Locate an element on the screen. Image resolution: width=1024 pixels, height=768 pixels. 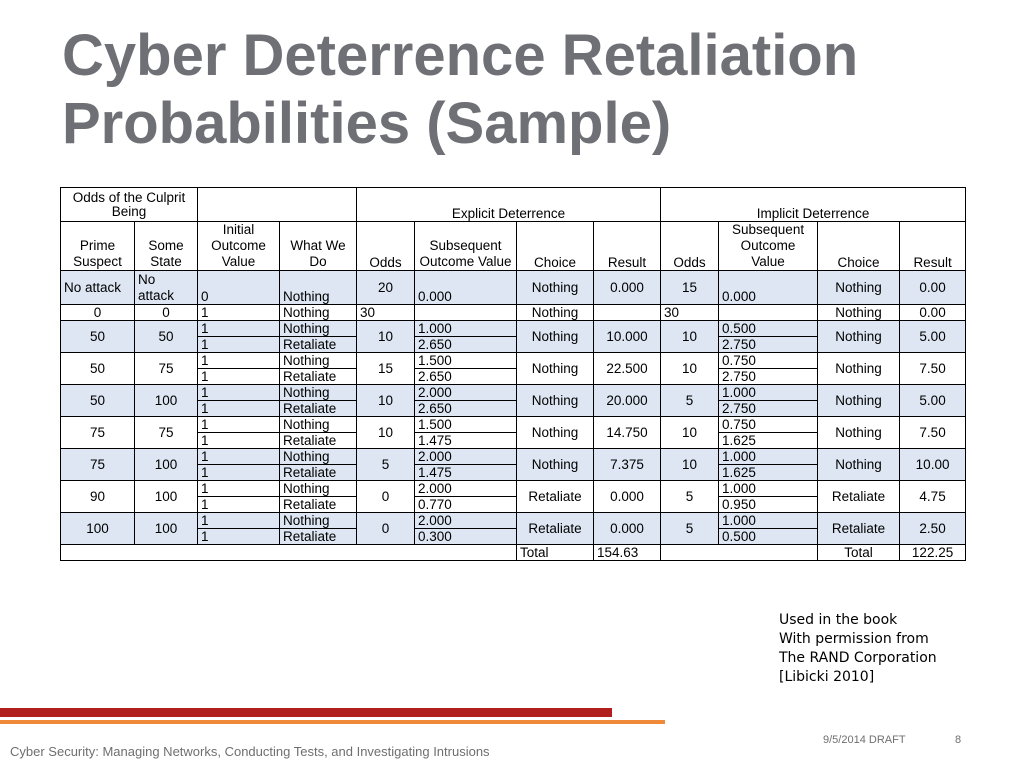
cell-imp-result: 10.00 is located at coordinates (933, 464).